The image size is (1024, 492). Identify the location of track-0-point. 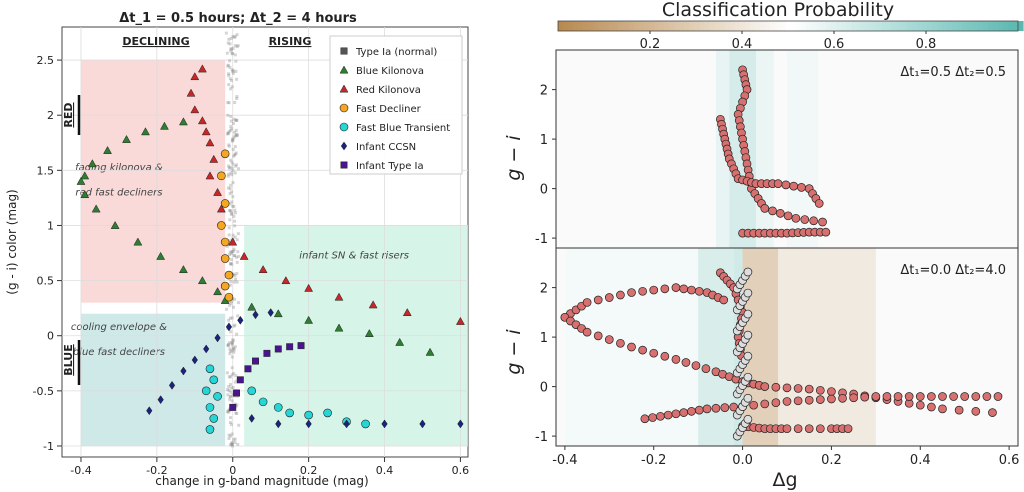
(814, 221).